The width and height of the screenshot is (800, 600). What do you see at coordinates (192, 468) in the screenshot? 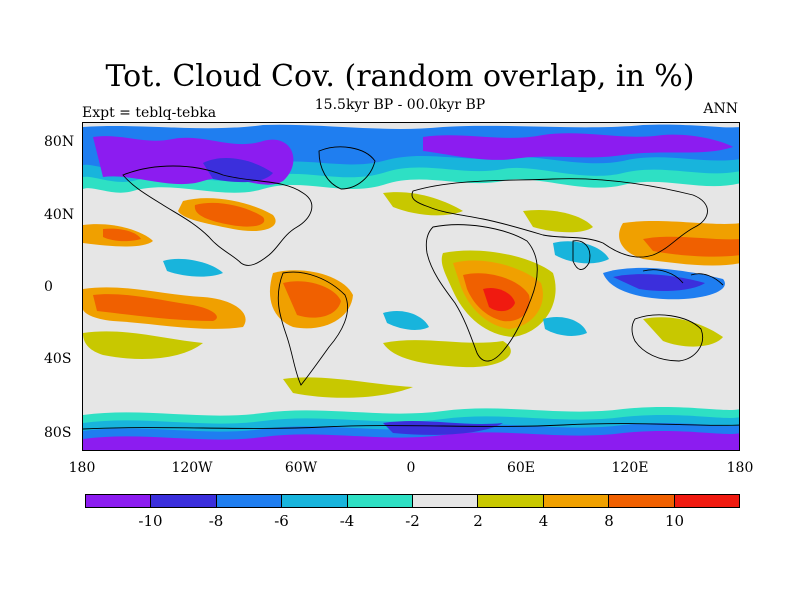
I see `lon-label-120w: 120W` at bounding box center [192, 468].